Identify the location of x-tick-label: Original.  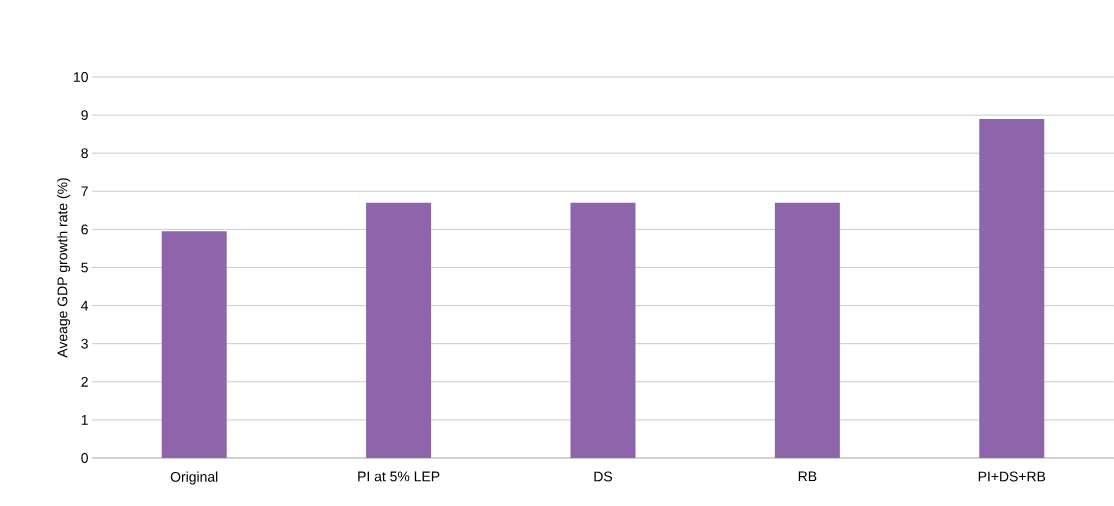
(194, 478).